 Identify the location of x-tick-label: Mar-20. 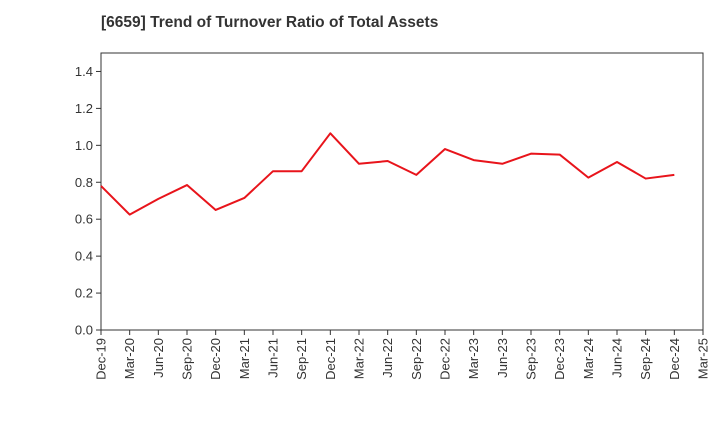
(129, 358).